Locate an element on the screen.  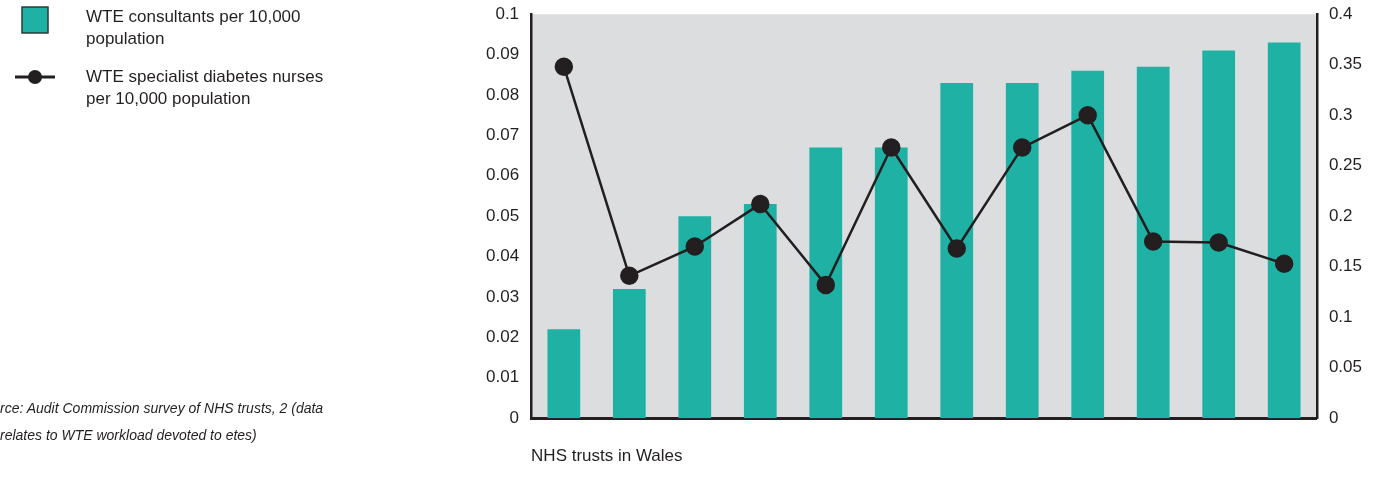
y2-tick-label: 0.3 is located at coordinates (1340, 114).